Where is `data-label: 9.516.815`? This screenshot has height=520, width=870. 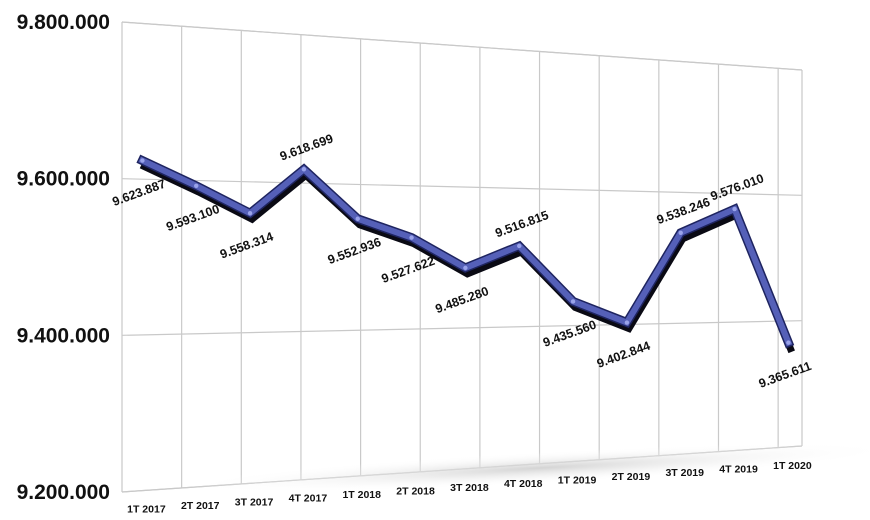 data-label: 9.516.815 is located at coordinates (521, 224).